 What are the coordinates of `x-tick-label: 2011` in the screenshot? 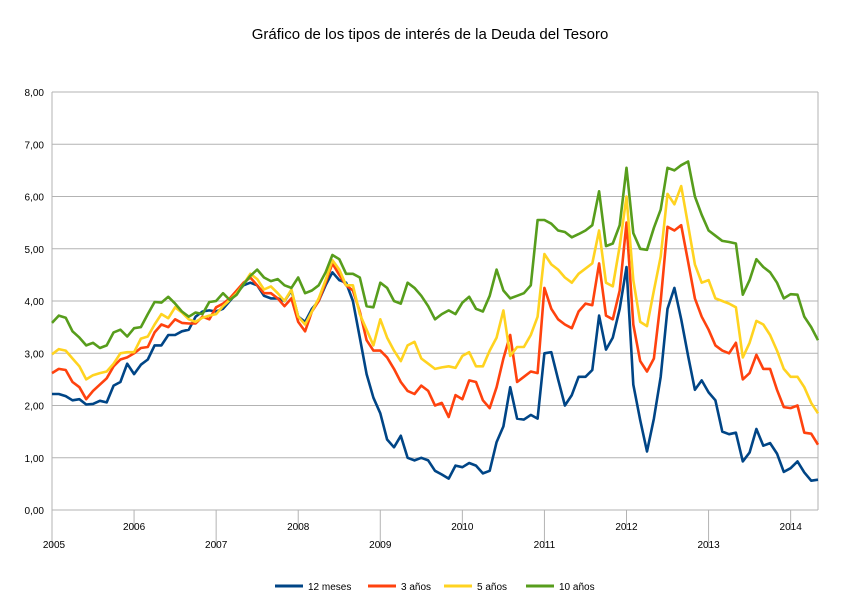 It's located at (545, 545).